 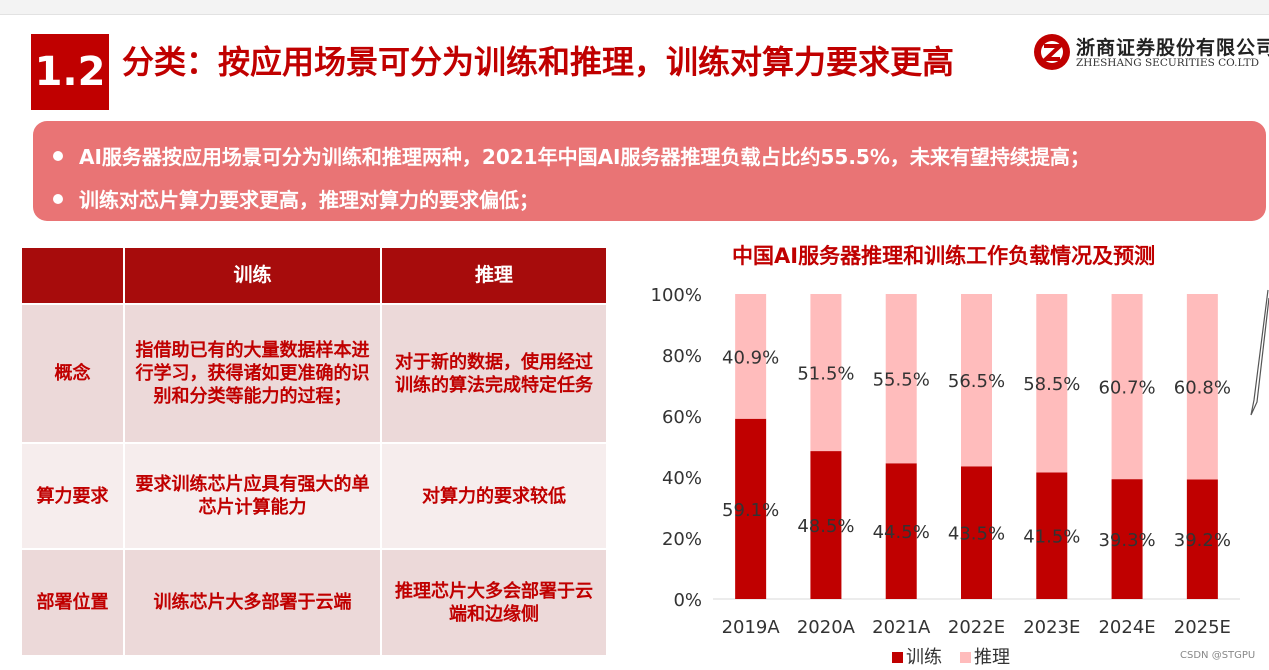 I want to click on section-number-badge: 1.2, so click(x=70, y=72).